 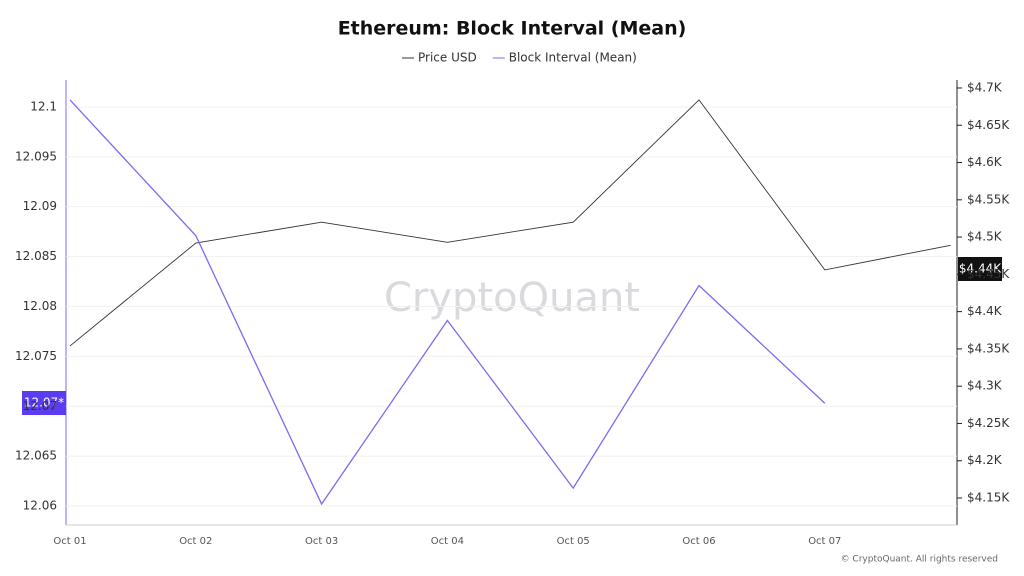 I want to click on y2-tick-label: $4.55K, so click(x=988, y=199).